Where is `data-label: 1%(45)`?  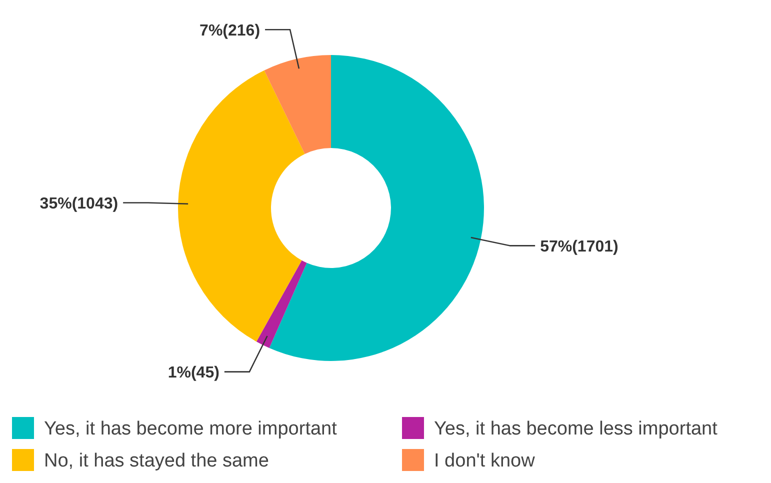 data-label: 1%(45) is located at coordinates (194, 373).